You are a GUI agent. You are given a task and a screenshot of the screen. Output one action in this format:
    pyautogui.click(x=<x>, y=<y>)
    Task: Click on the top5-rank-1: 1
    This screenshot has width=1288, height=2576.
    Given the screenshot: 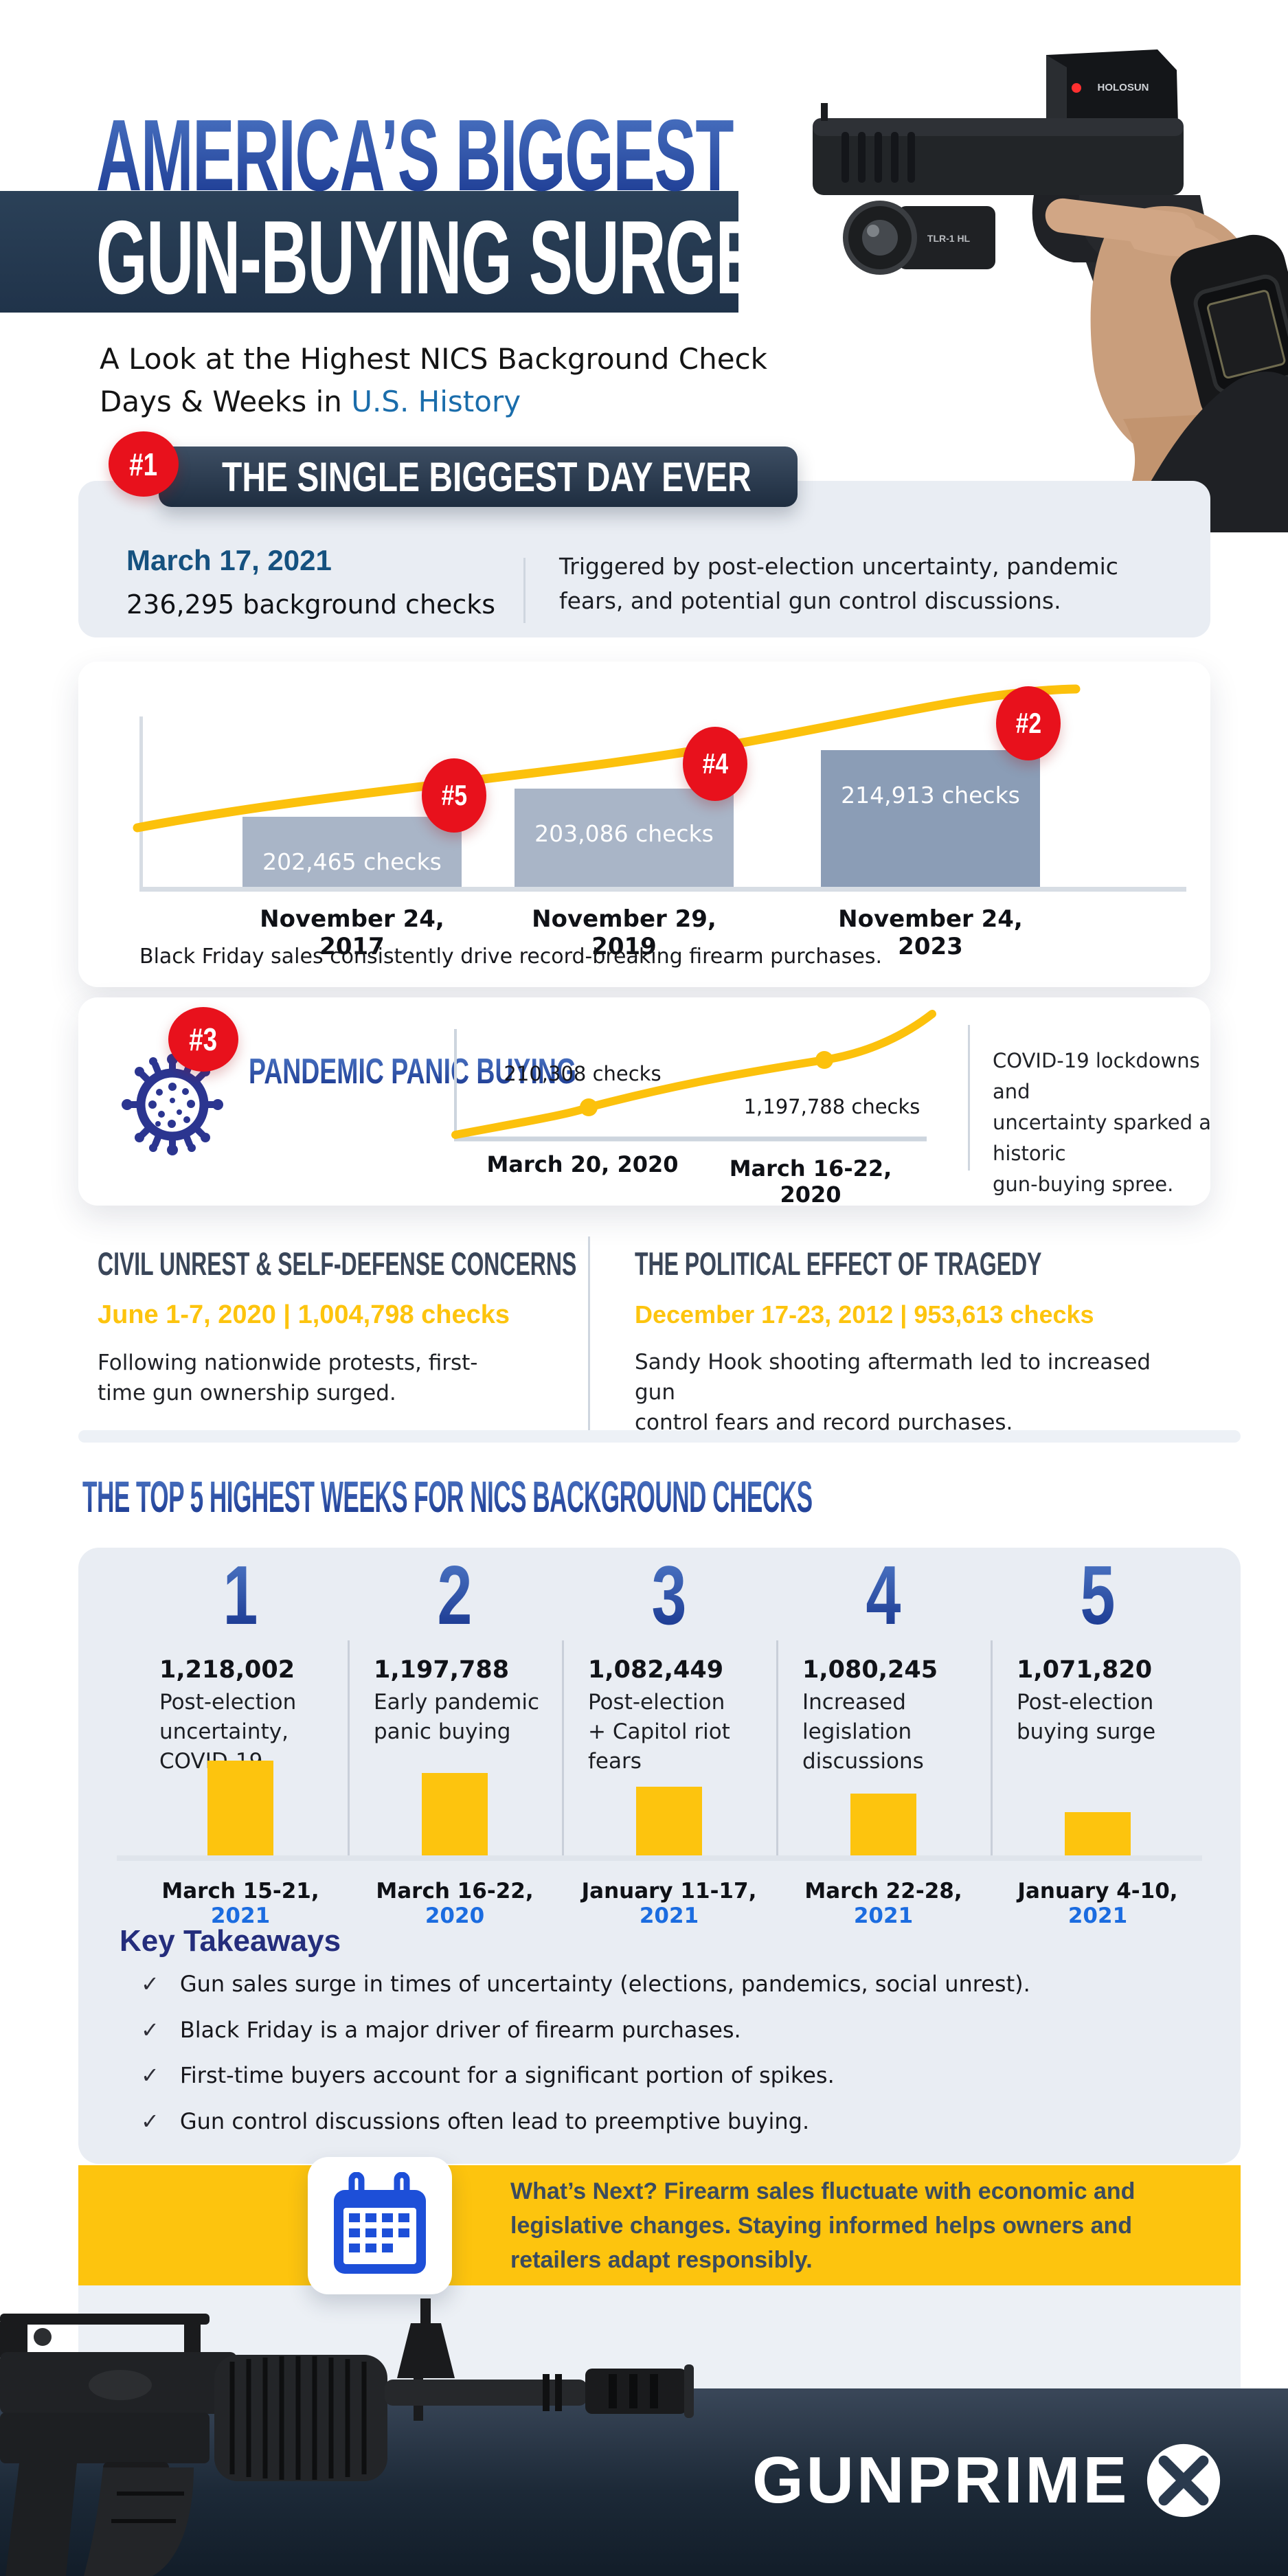 What is the action you would take?
    pyautogui.click(x=240, y=1595)
    